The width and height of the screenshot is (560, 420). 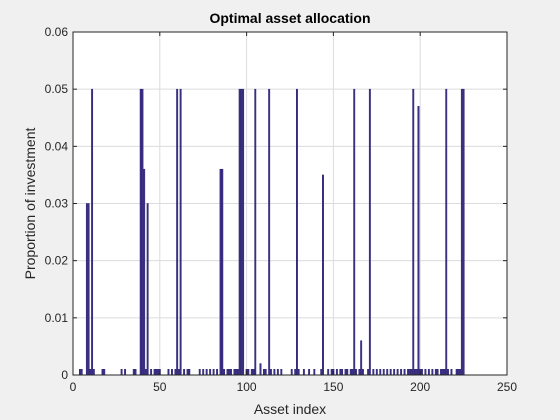 I want to click on y-tick-label: 0.03, so click(x=57, y=204).